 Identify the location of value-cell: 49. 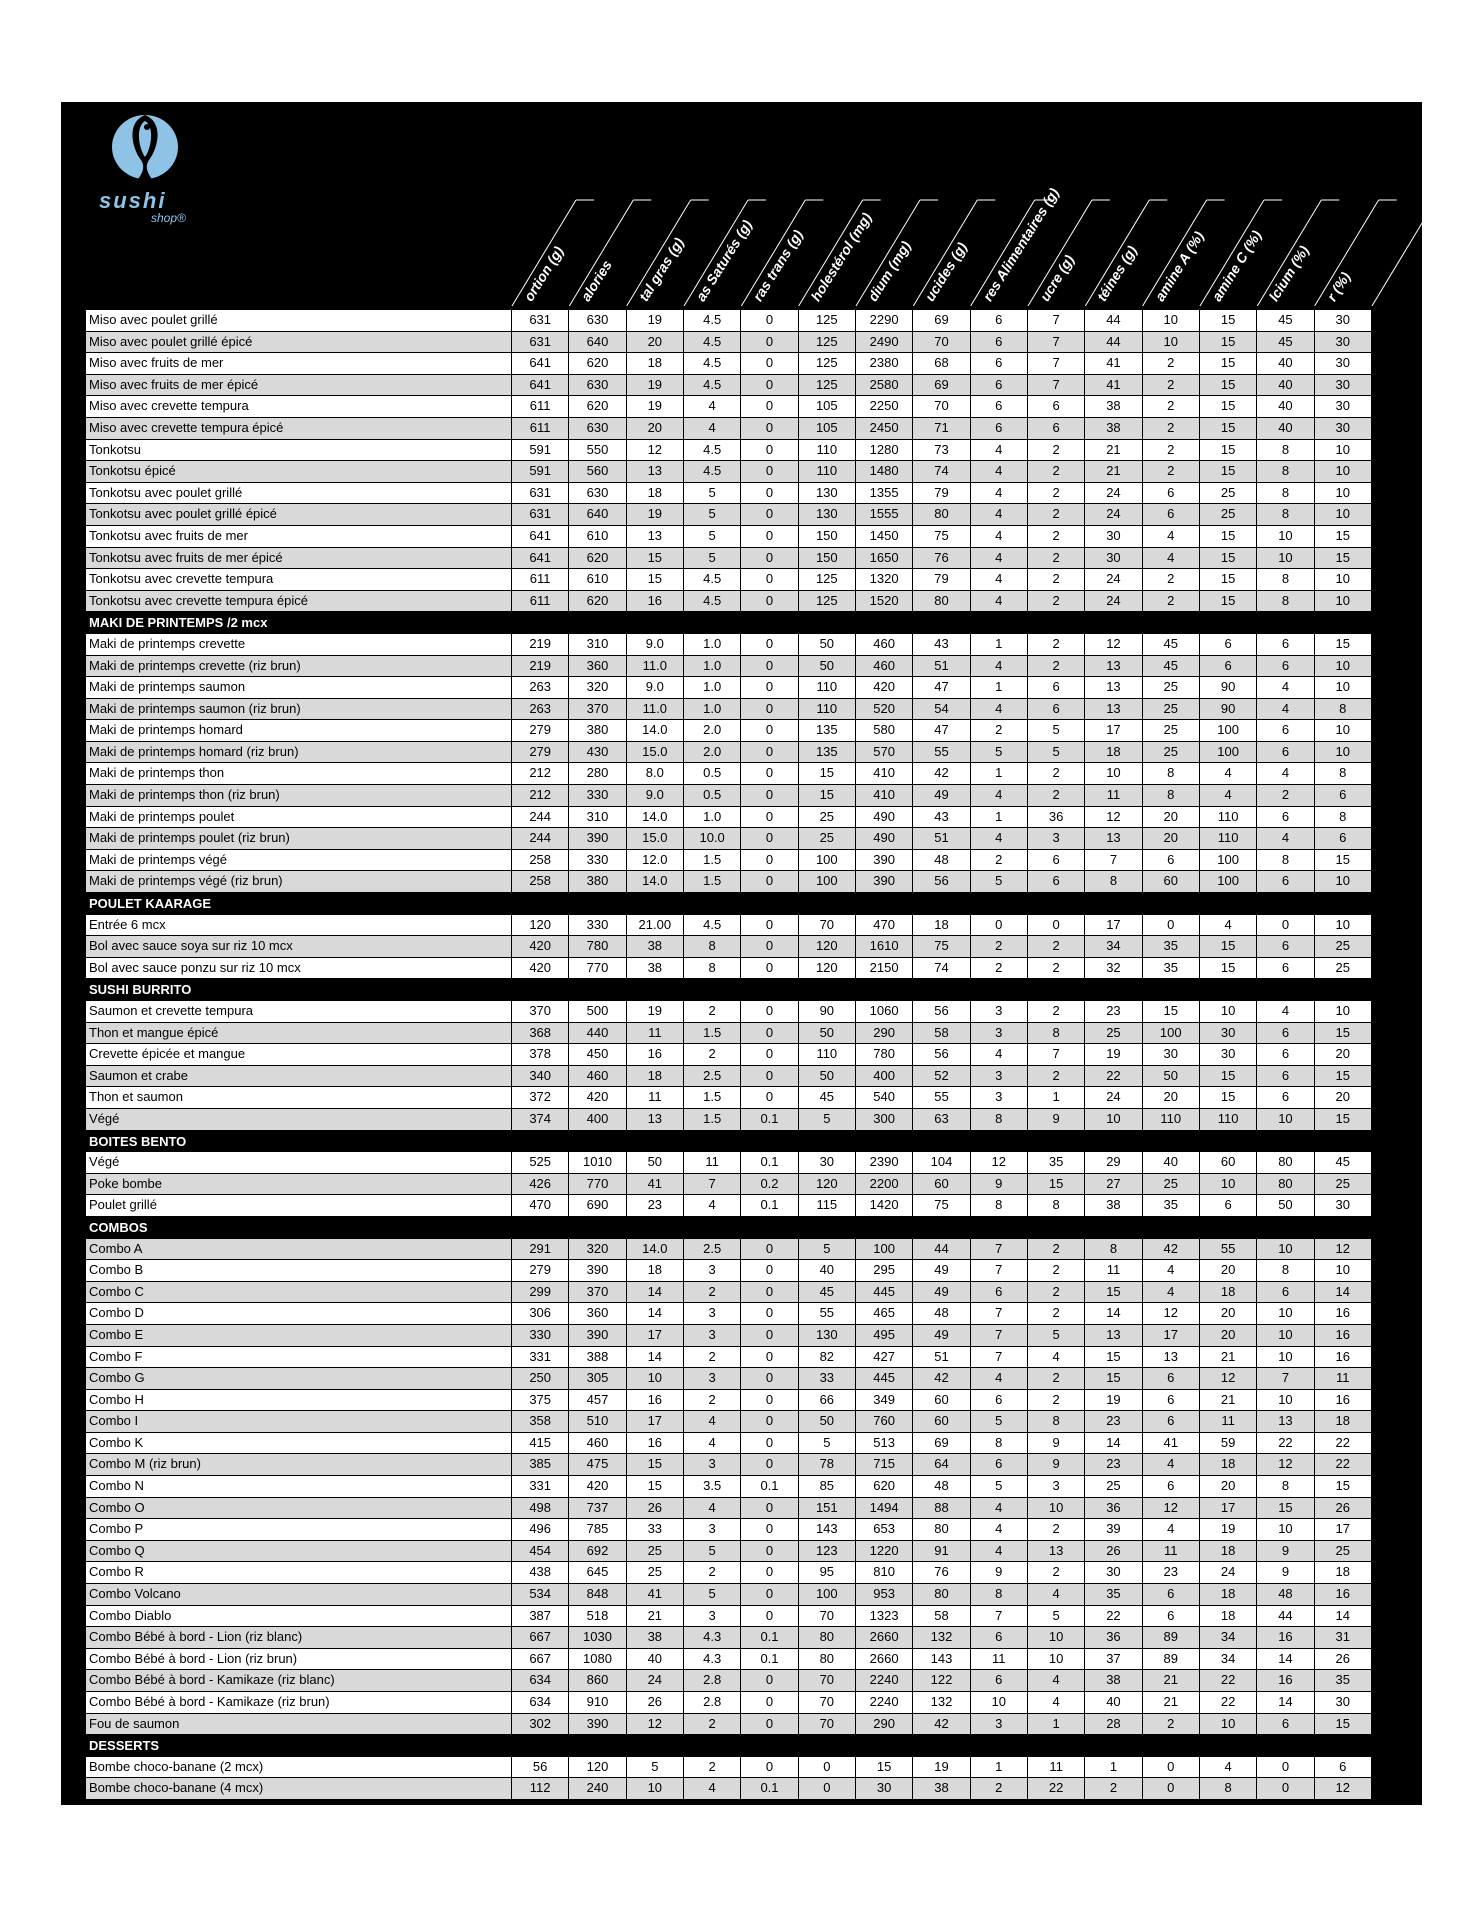
(942, 1335).